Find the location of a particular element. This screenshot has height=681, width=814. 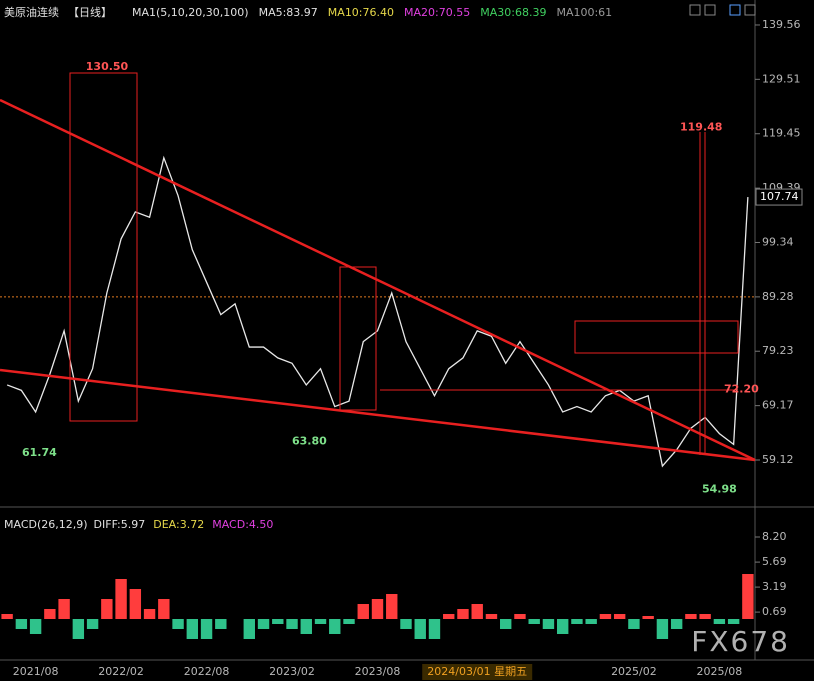

price-annotation: 61.74 is located at coordinates (39, 452).